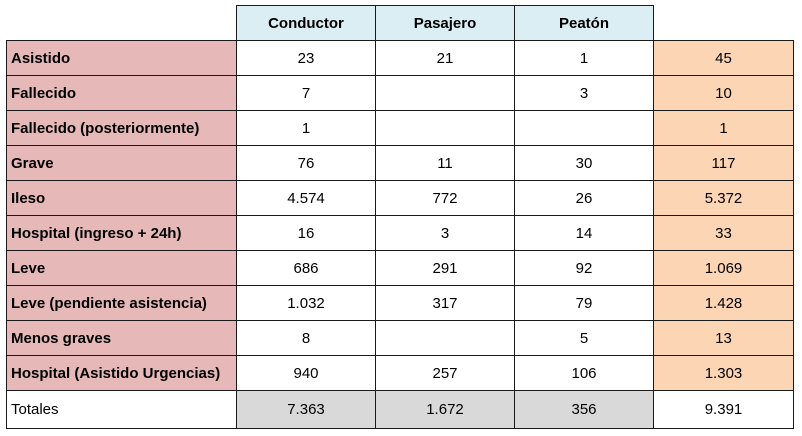 The height and width of the screenshot is (436, 802). I want to click on table-cell: 772, so click(445, 198).